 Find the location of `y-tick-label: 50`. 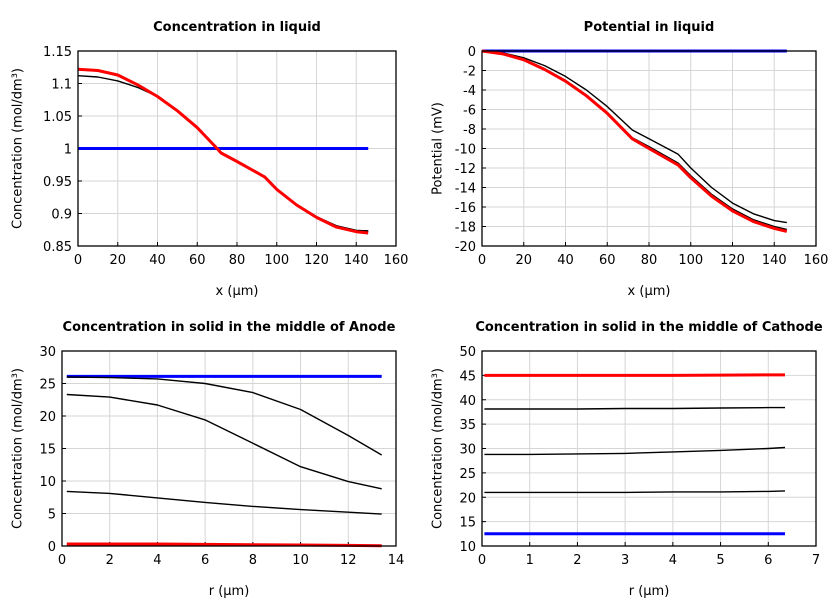

y-tick-label: 50 is located at coordinates (467, 352).